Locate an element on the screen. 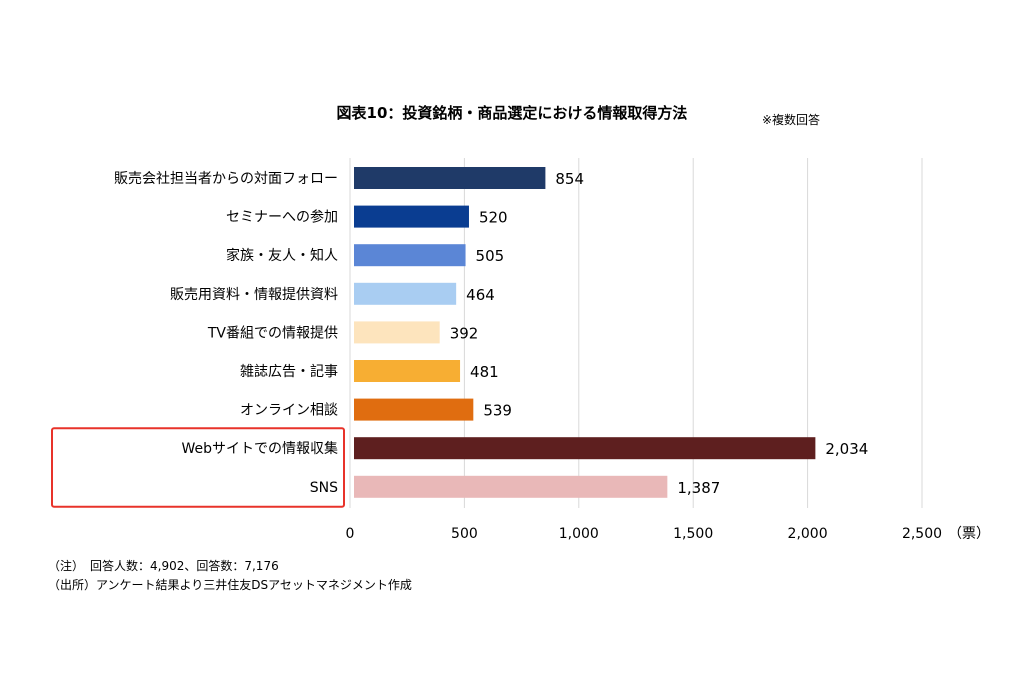 Image resolution: width=1024 pixels, height=683 pixels. value-label: 505 is located at coordinates (490, 256).